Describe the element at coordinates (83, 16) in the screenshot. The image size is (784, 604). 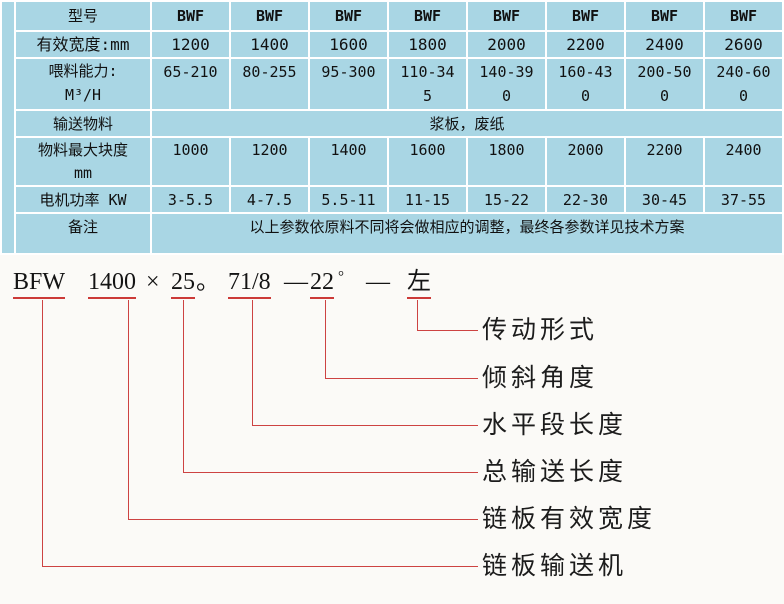
I see `row-label-model: 型号` at that location.